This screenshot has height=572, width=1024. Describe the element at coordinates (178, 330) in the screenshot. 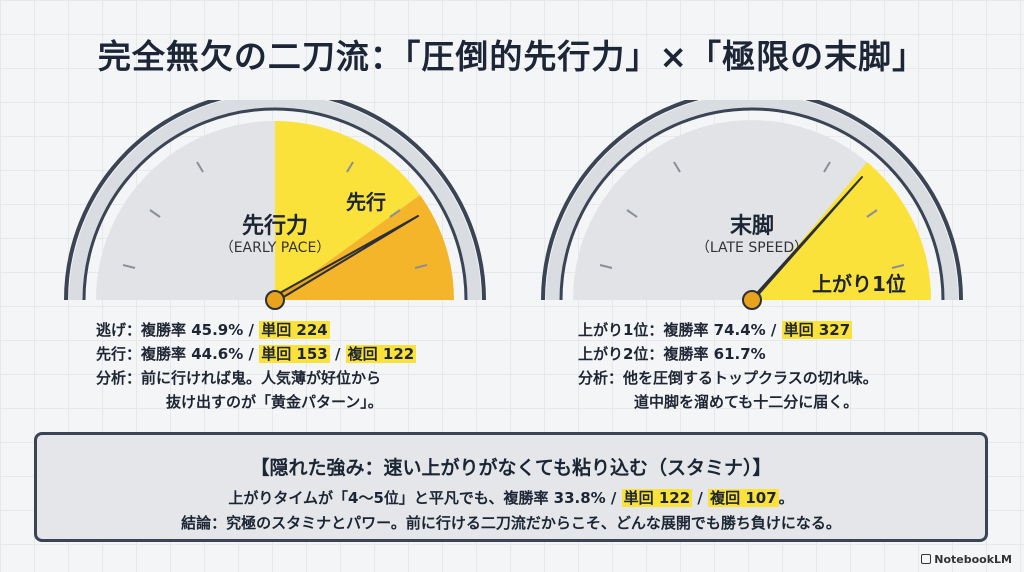

I see `stat-text: 逃げ：複勝率 45.9% /` at that location.